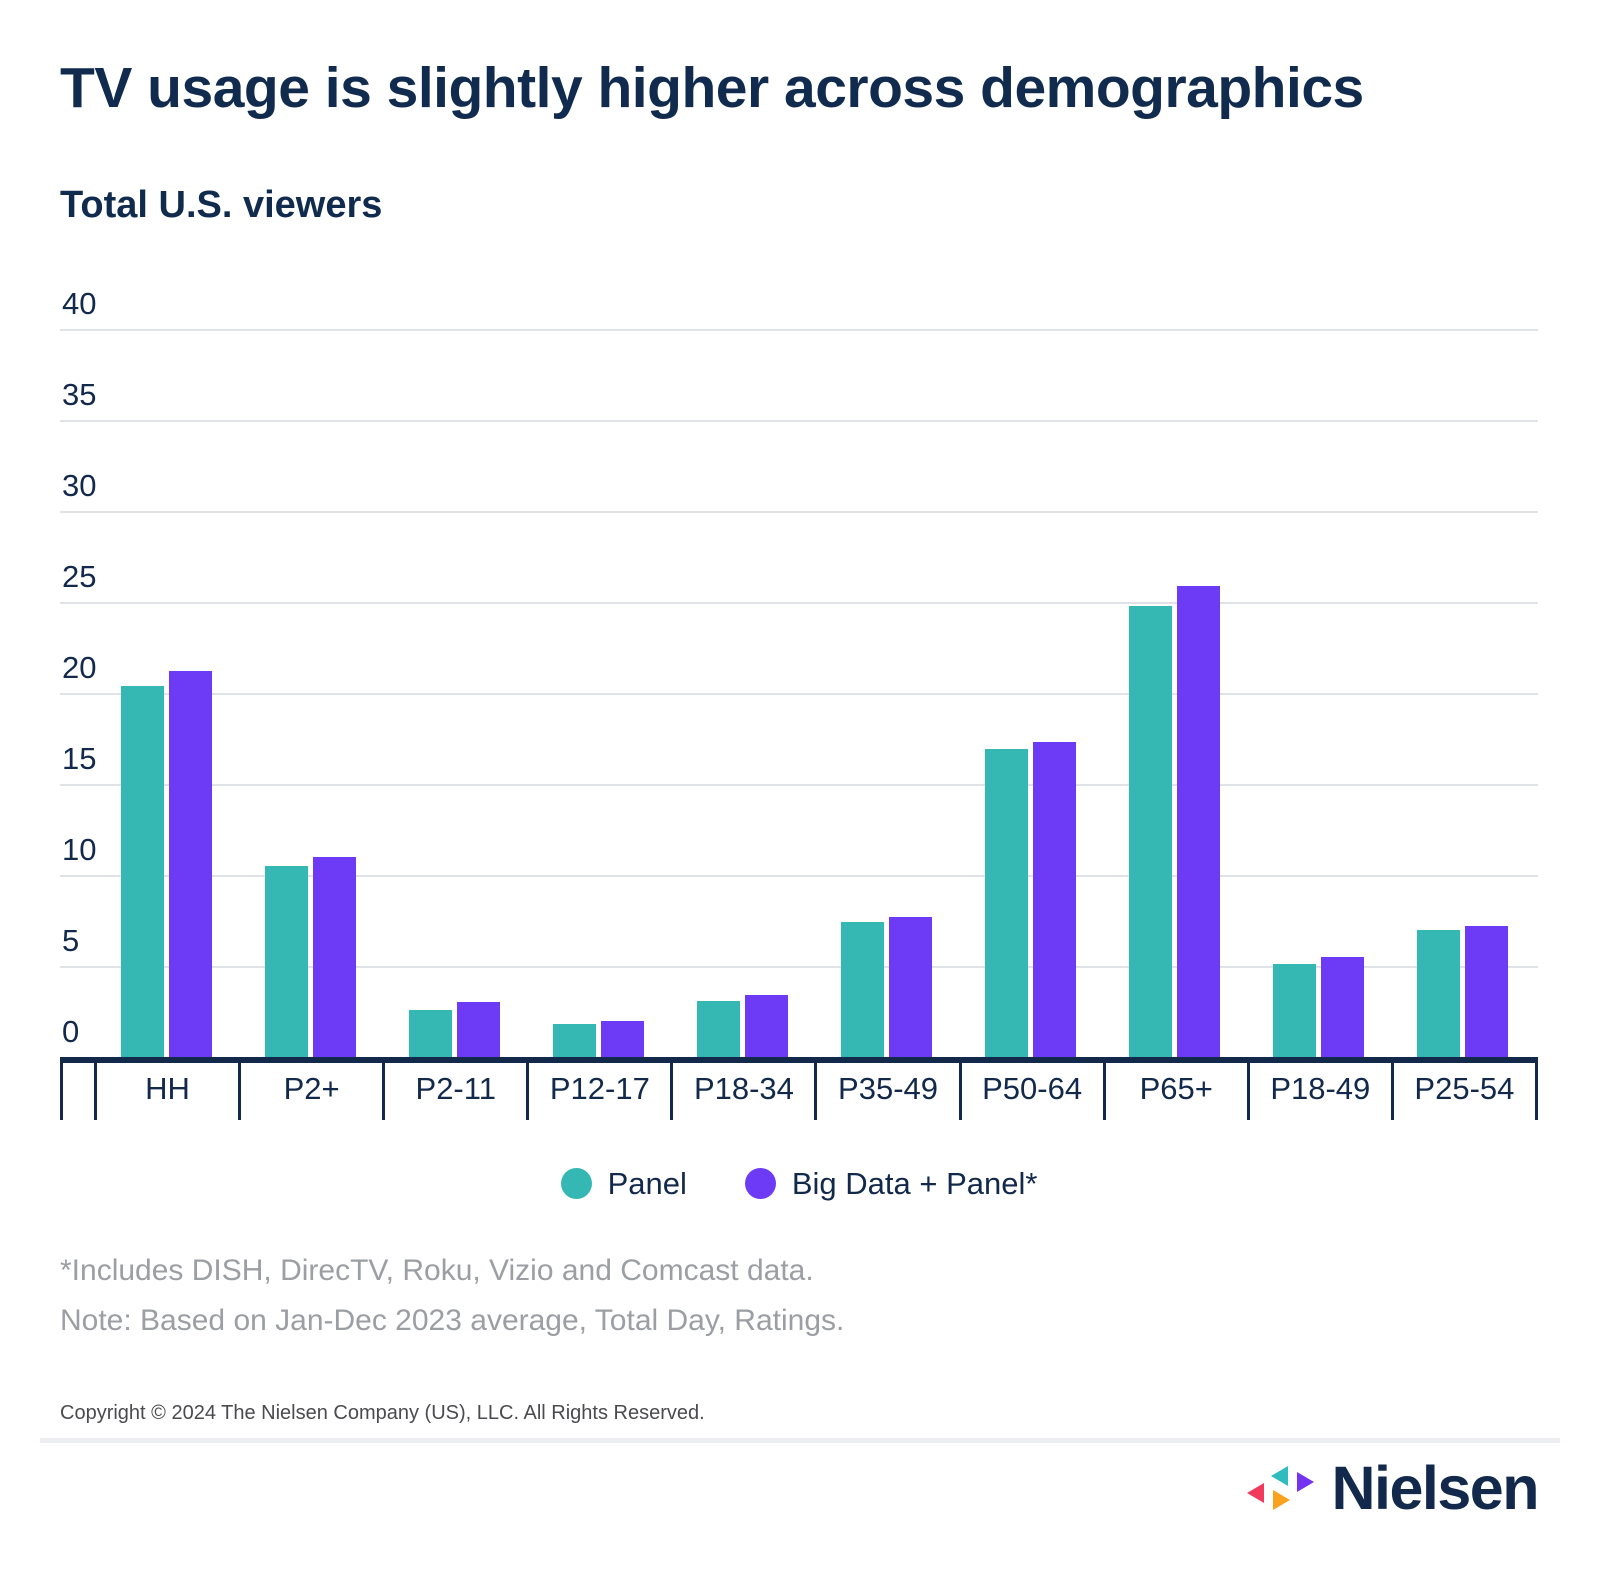  What do you see at coordinates (1030, 1091) in the screenshot?
I see `x-tick-label-p50-64: P50-64` at bounding box center [1030, 1091].